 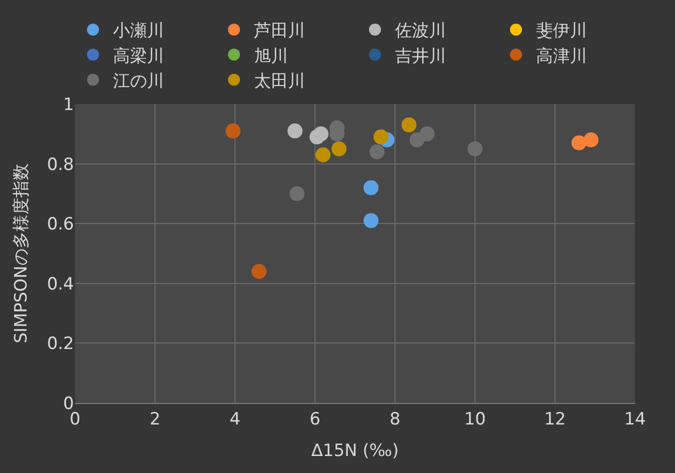 What do you see at coordinates (138, 81) in the screenshot?
I see `legend-label: 江の川` at bounding box center [138, 81].